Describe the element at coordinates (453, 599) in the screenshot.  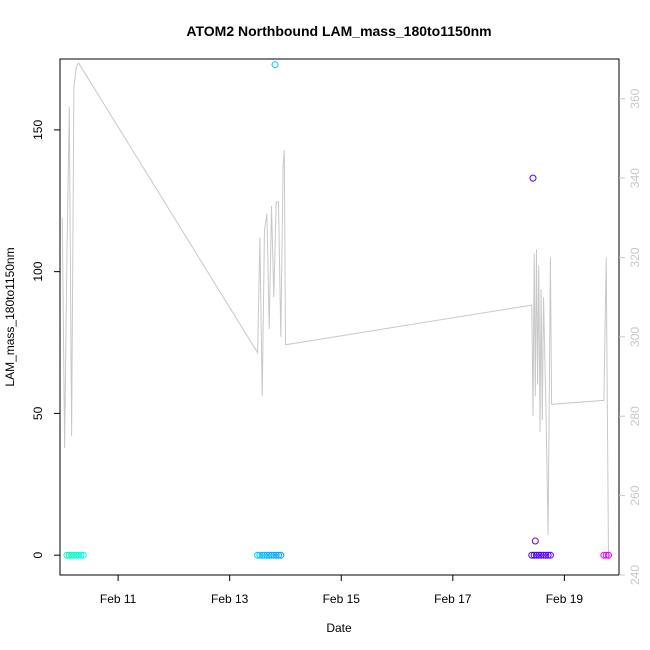
I see `x-tick-label: Feb 17` at that location.